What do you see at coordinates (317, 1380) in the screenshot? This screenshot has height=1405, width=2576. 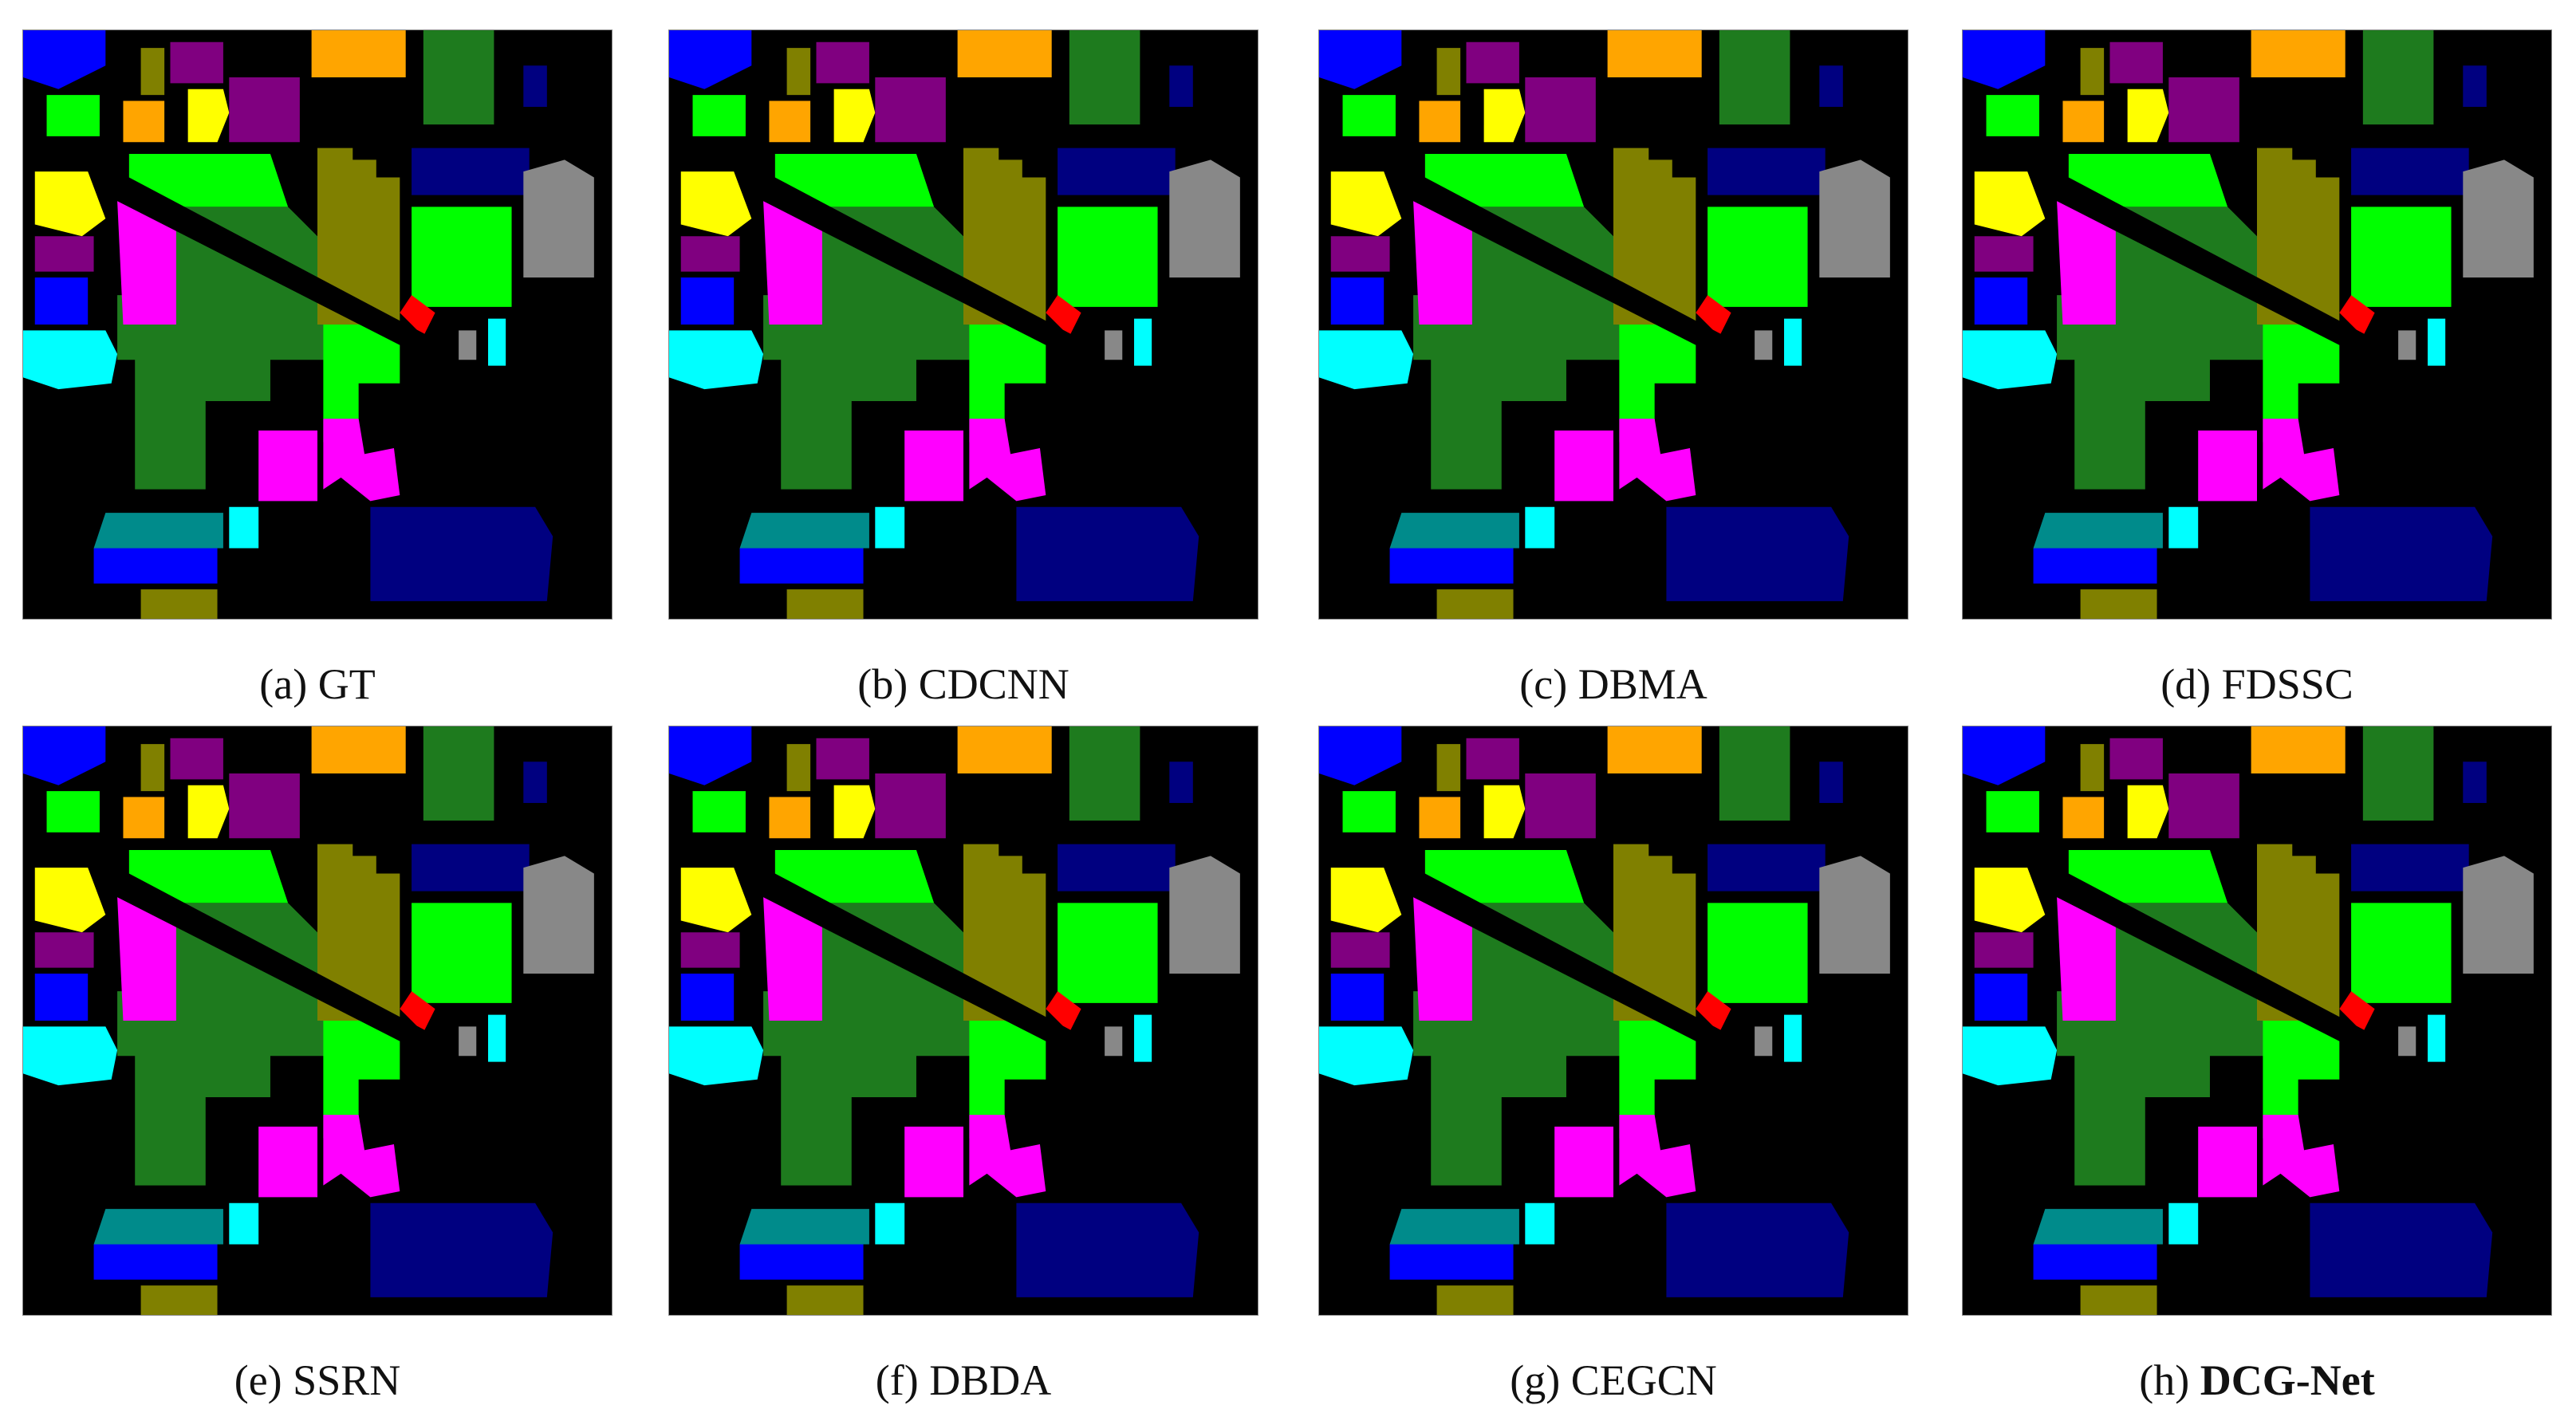 I see `caption-label: (e) SSRN` at bounding box center [317, 1380].